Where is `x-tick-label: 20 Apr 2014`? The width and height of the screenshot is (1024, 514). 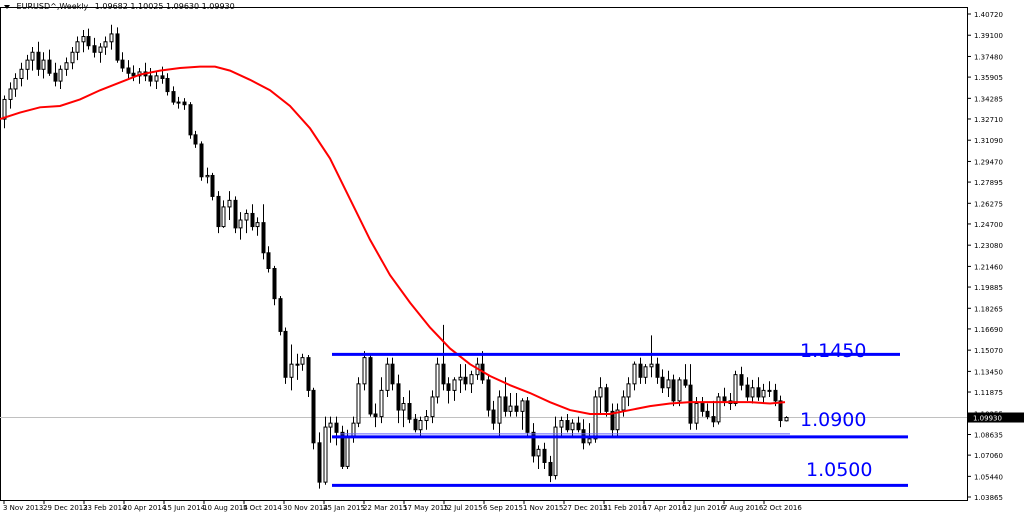 x-tick-label: 20 Apr 2014 is located at coordinates (145, 508).